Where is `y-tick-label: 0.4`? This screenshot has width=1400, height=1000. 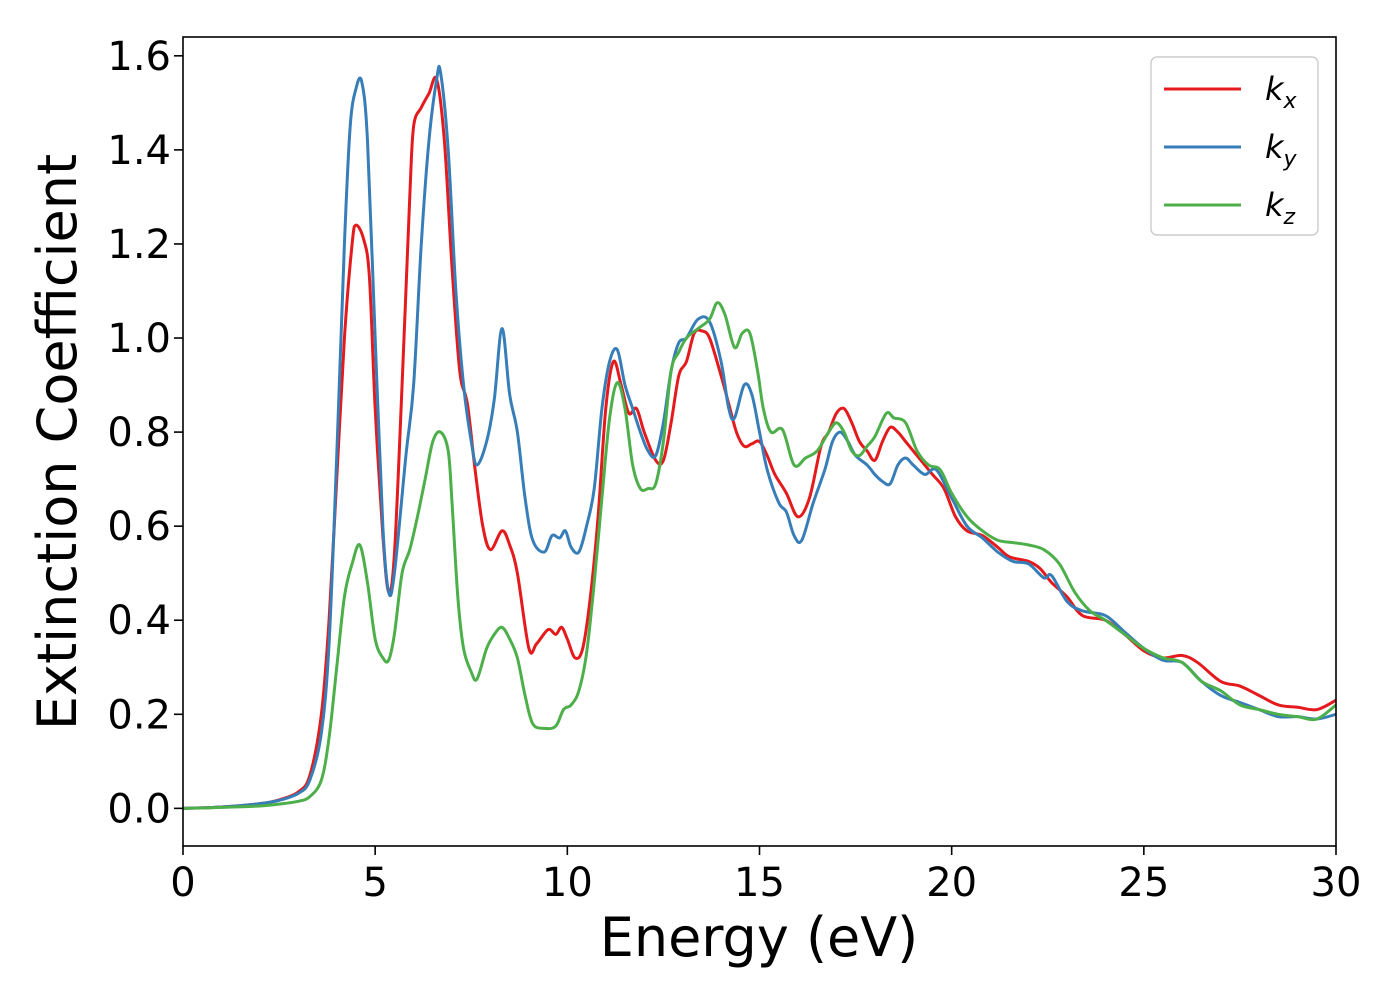
y-tick-label: 0.4 is located at coordinates (139, 621).